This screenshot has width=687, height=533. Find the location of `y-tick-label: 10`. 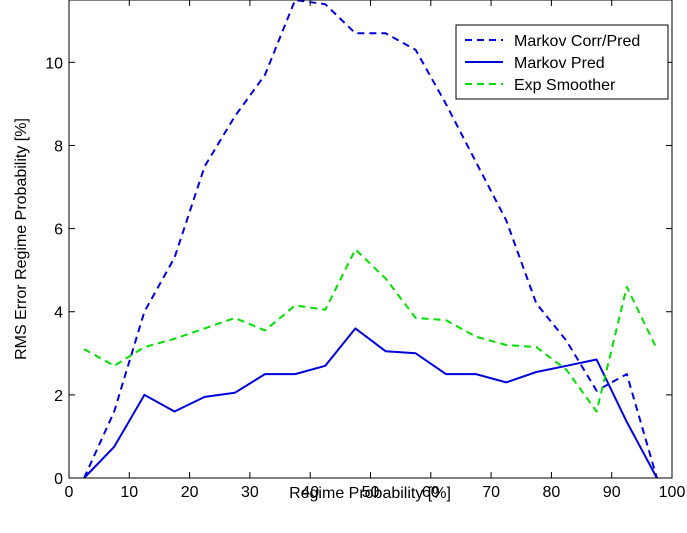

y-tick-label: 10 is located at coordinates (54, 63).